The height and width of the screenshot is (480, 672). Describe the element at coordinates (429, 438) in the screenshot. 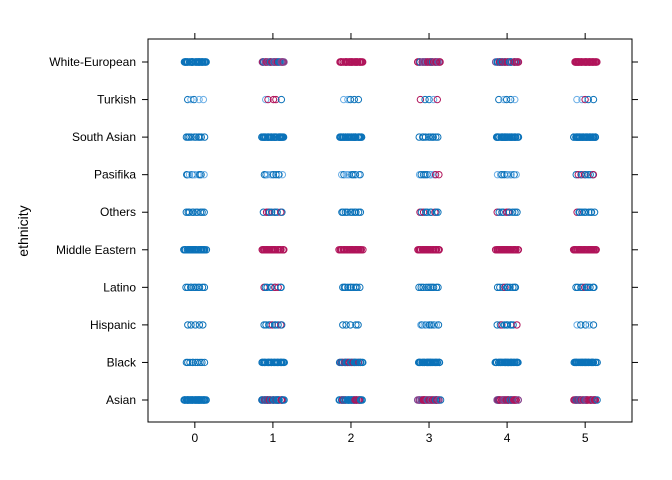

I see `x-tick-label: 3` at that location.